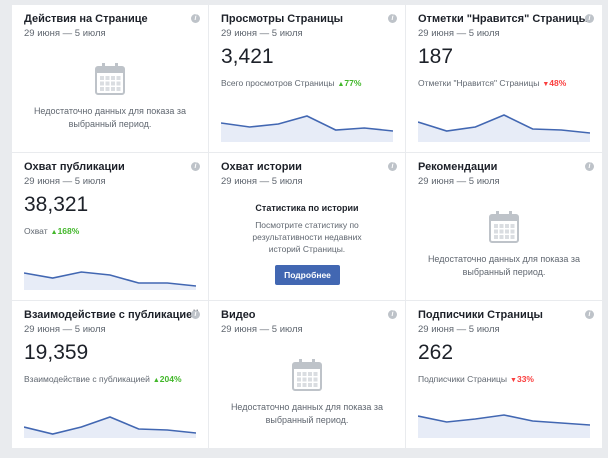 Image resolution: width=608 pixels, height=458 pixels. What do you see at coordinates (479, 83) in the screenshot?
I see `caption-text: Отметки "Нравится" Страницы` at bounding box center [479, 83].